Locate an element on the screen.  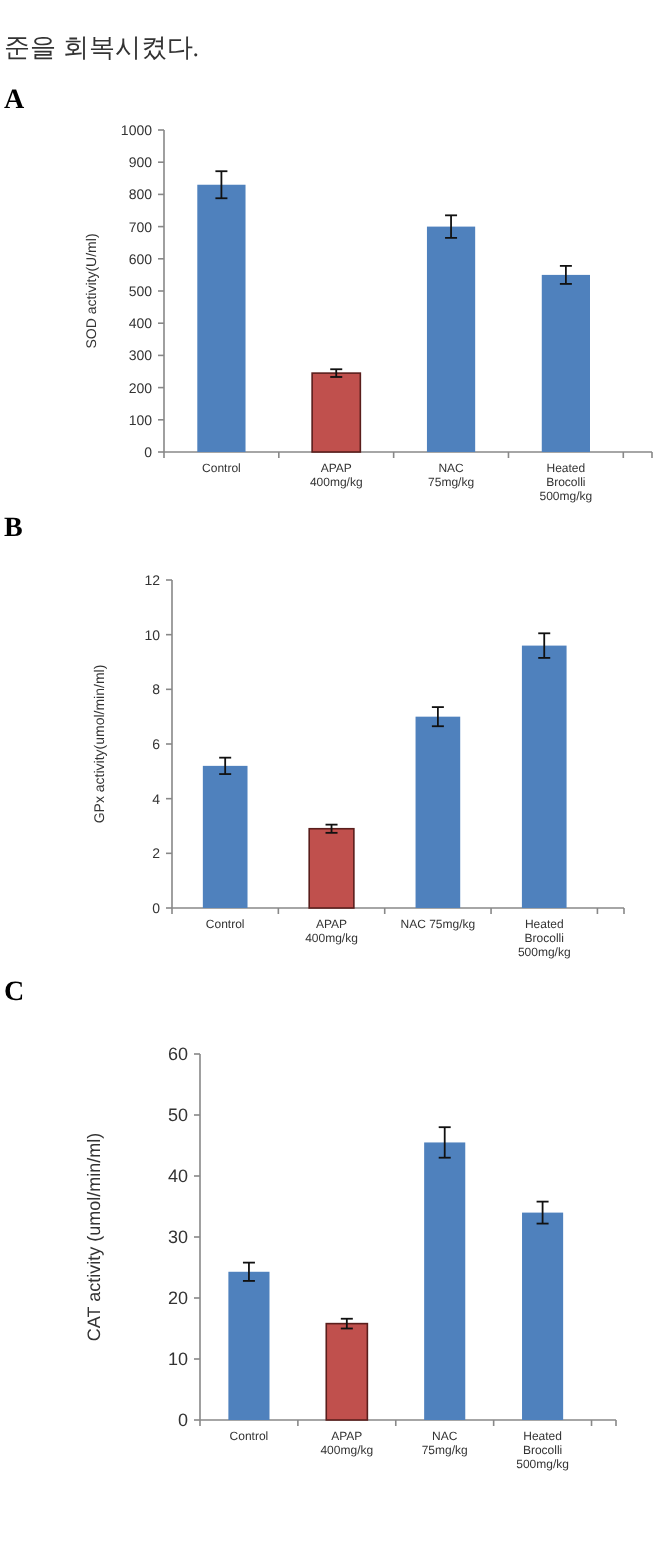
y-tick-label: 20 is located at coordinates (177, 1298).